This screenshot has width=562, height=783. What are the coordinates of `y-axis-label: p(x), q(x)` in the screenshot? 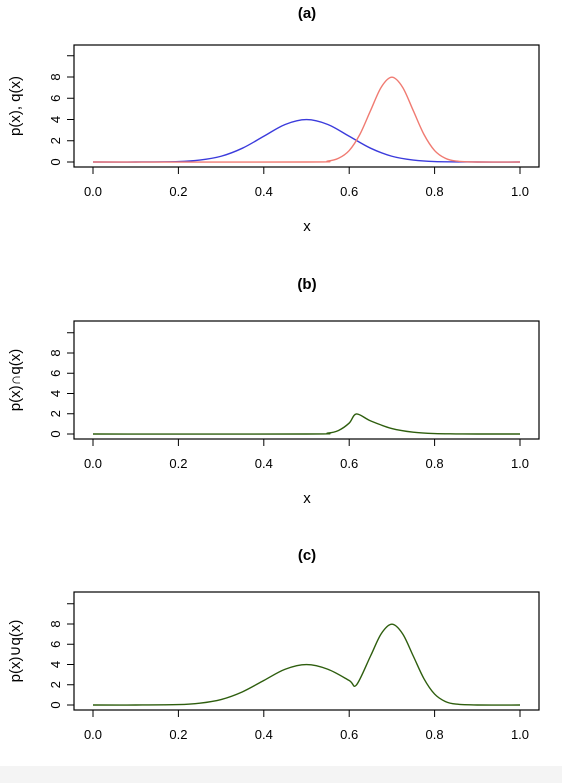 It's located at (15, 106).